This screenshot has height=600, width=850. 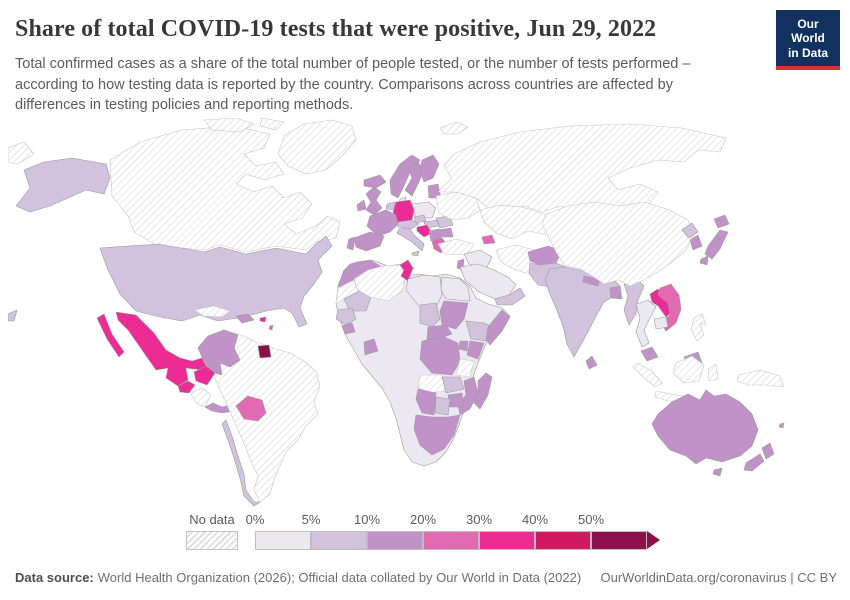 What do you see at coordinates (465, 368) in the screenshot?
I see `country-tanzania` at bounding box center [465, 368].